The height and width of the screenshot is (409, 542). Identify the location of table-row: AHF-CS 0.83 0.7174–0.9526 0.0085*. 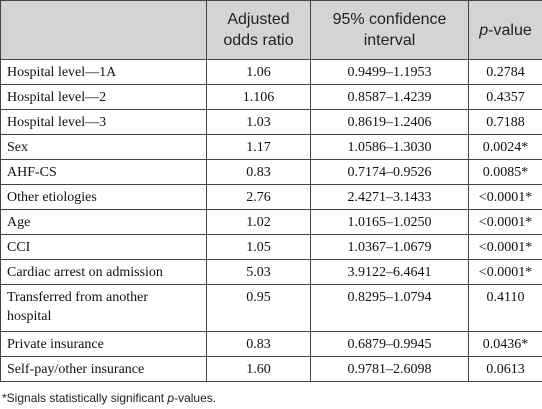
(271, 172).